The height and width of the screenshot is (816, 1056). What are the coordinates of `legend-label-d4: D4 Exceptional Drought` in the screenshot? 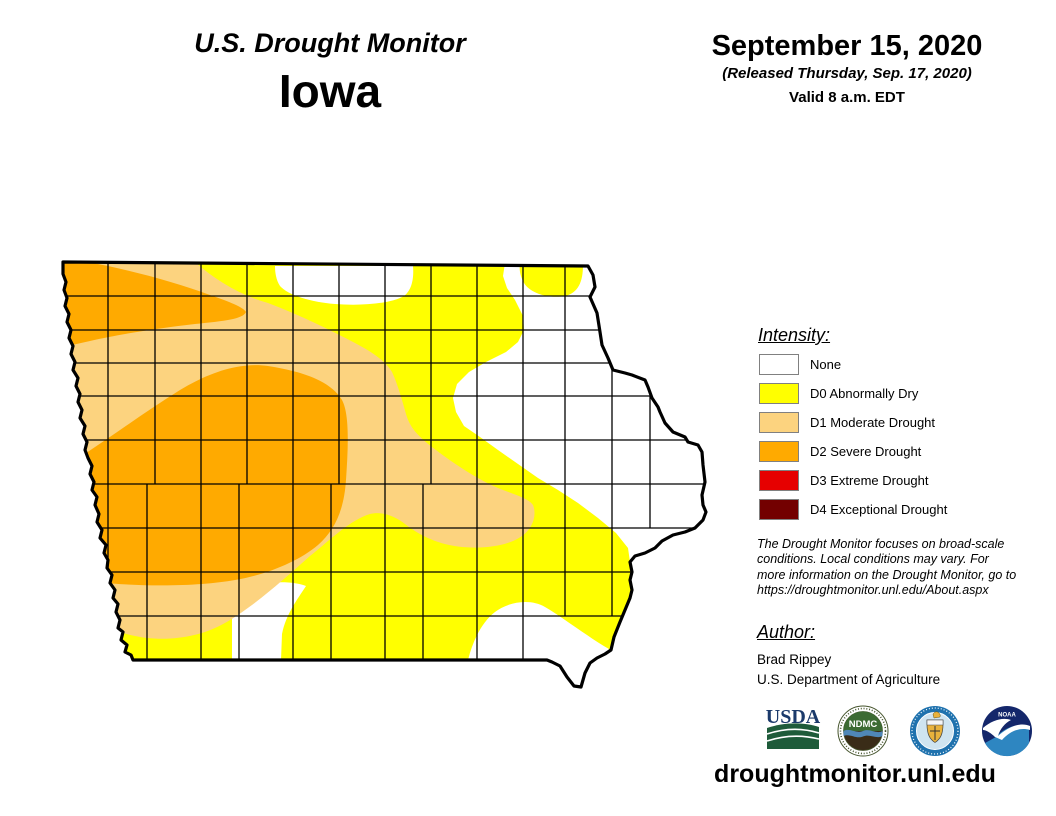 It's located at (879, 509).